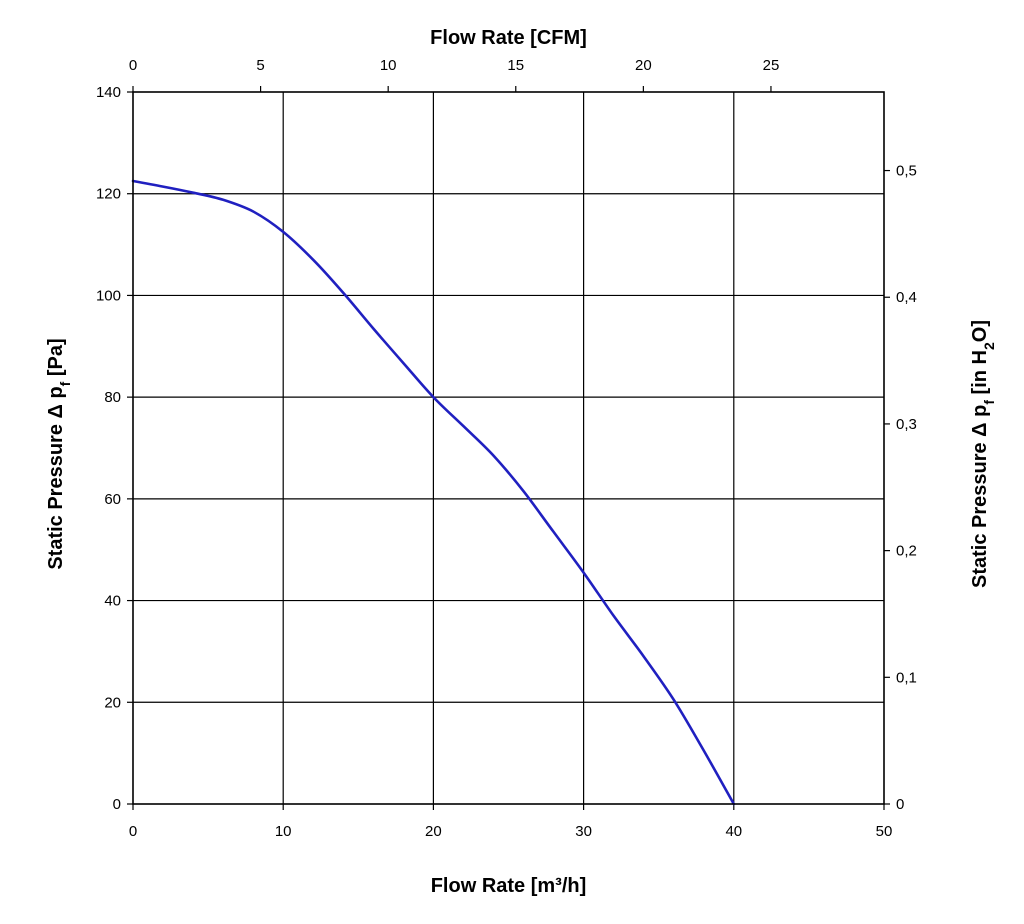 The width and height of the screenshot is (1024, 924). Describe the element at coordinates (117, 804) in the screenshot. I see `y-tick-label: 0` at that location.